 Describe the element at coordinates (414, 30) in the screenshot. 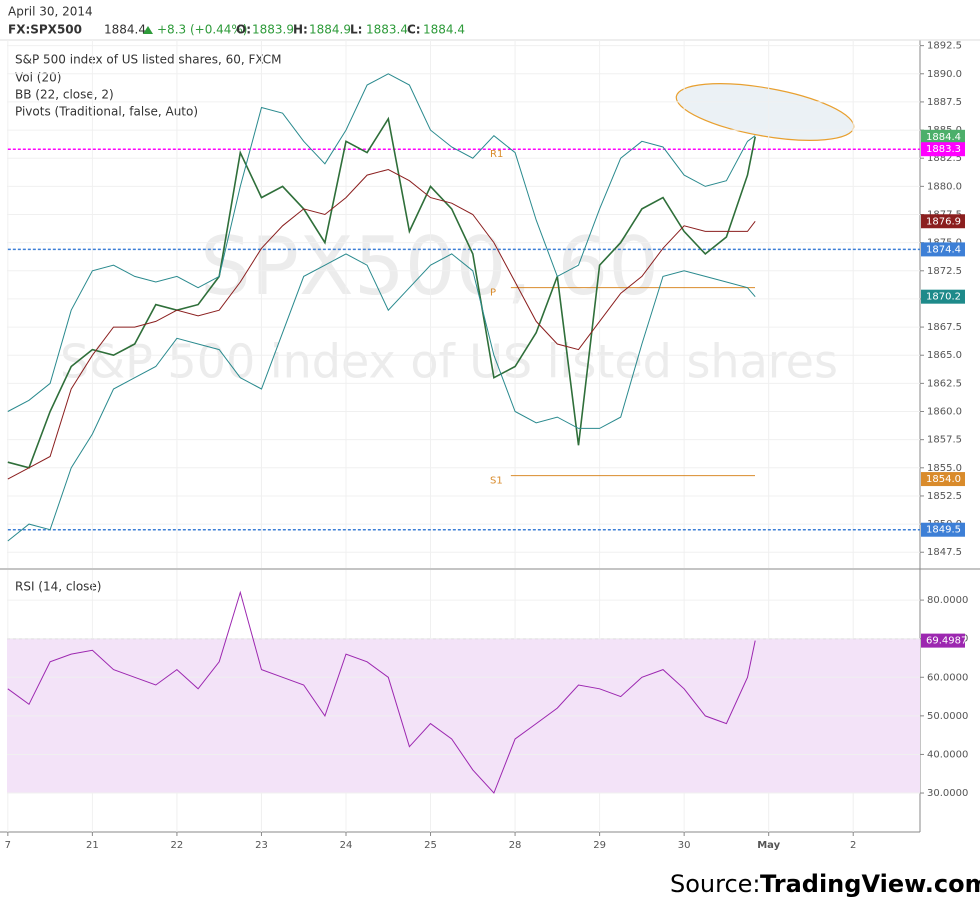

I see `ohlc-label: C:` at that location.